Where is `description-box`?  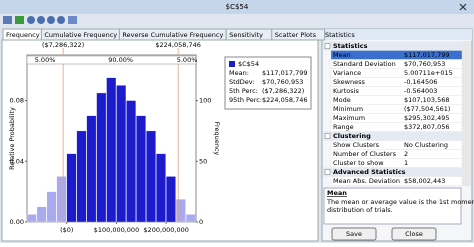 description-box is located at coordinates (392, 206).